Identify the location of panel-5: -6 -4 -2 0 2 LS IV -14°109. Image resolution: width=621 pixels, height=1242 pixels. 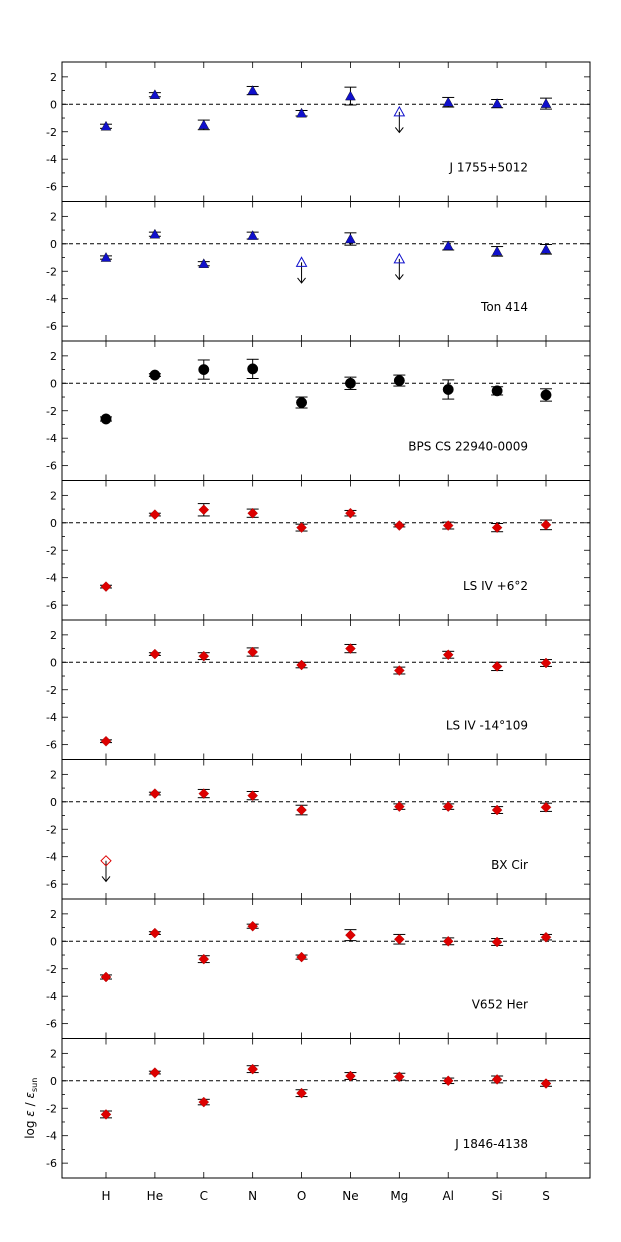
(318, 689).